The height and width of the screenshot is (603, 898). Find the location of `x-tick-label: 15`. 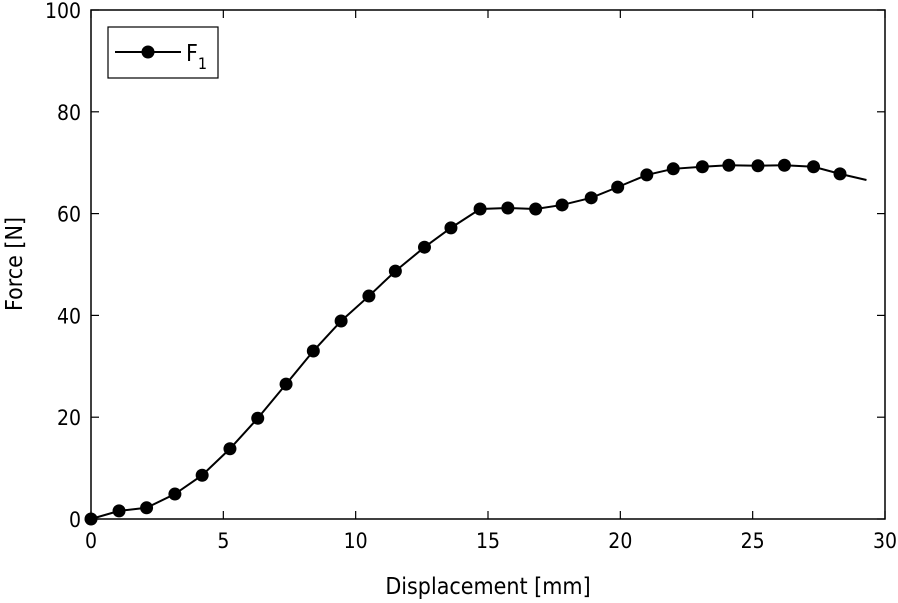

x-tick-label: 15 is located at coordinates (488, 541).